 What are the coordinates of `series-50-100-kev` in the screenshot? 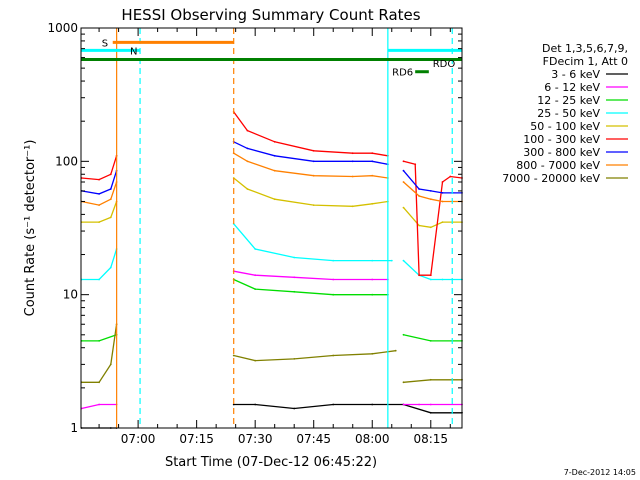 It's located at (271, 203).